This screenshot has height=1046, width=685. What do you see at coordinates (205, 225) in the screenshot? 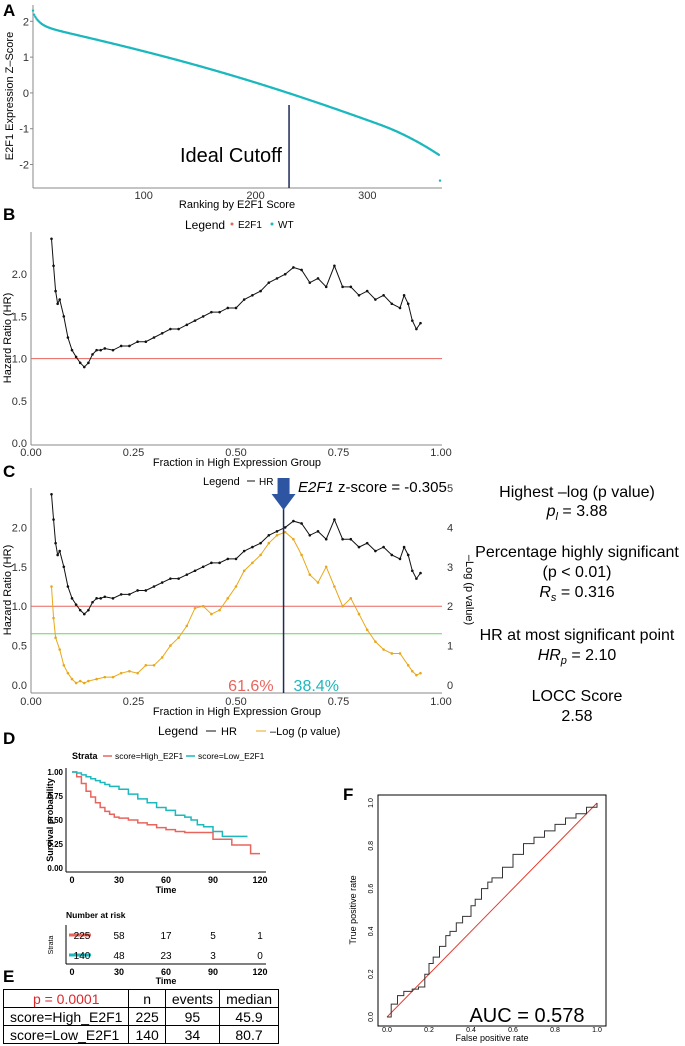
I see `panel-a-legend-title: Legend` at bounding box center [205, 225].